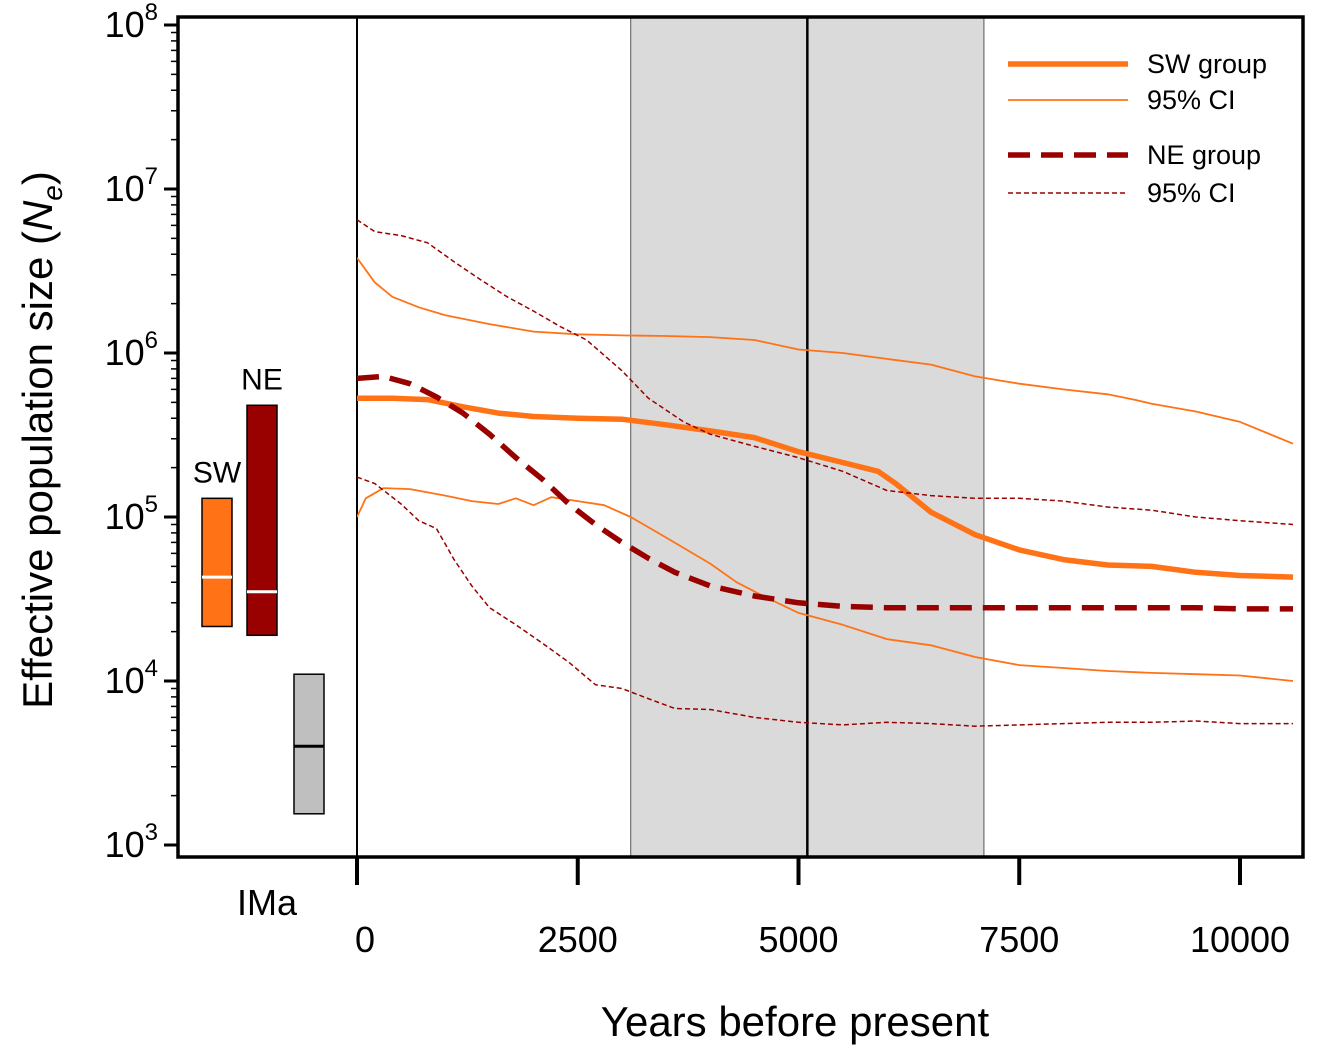 The width and height of the screenshot is (1320, 1048). Describe the element at coordinates (365, 939) in the screenshot. I see `x-tick-label: 0` at that location.